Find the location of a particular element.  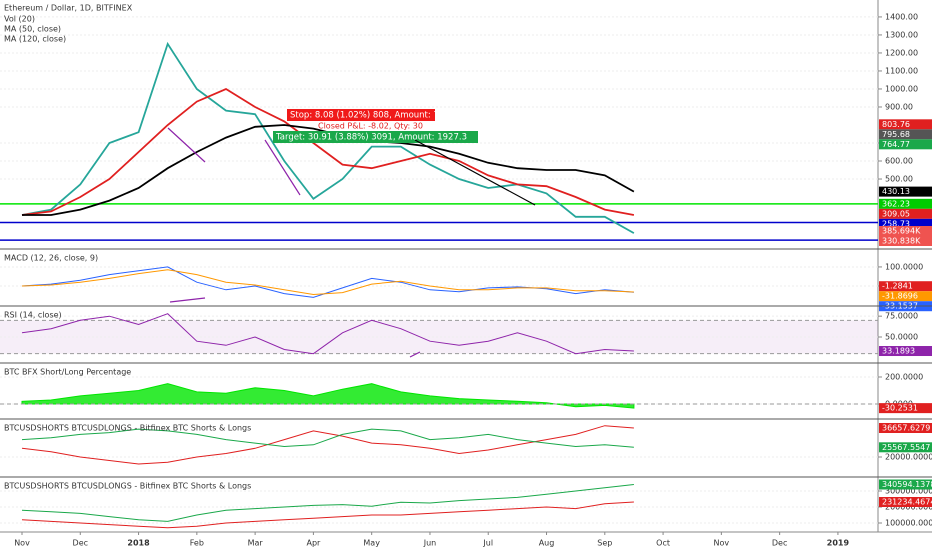

value-marker-label: 430.13 is located at coordinates (896, 191).